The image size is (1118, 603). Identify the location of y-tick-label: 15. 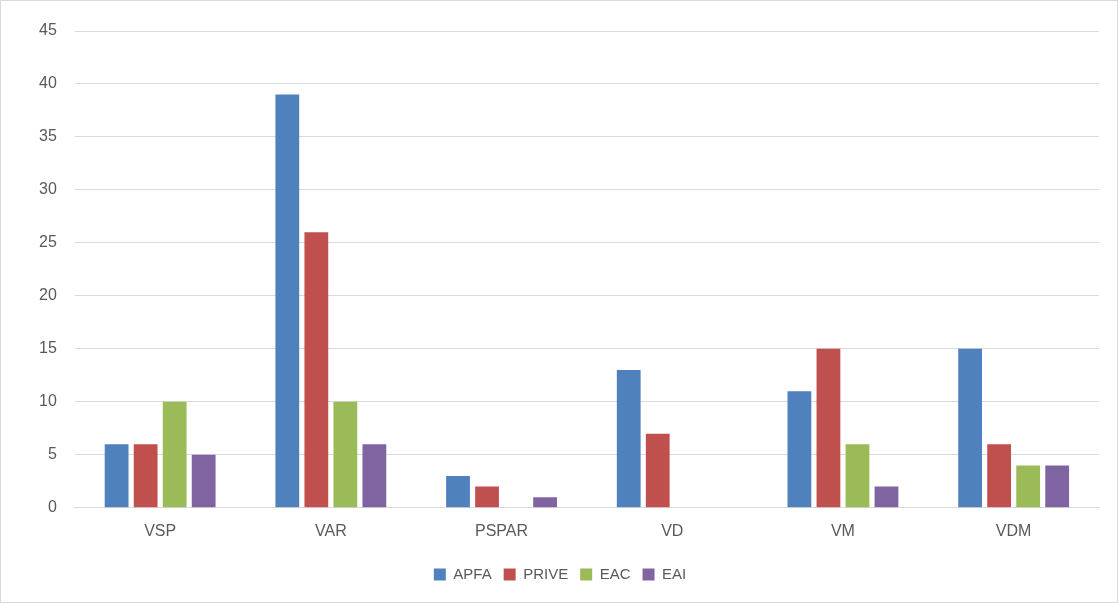
(48, 348).